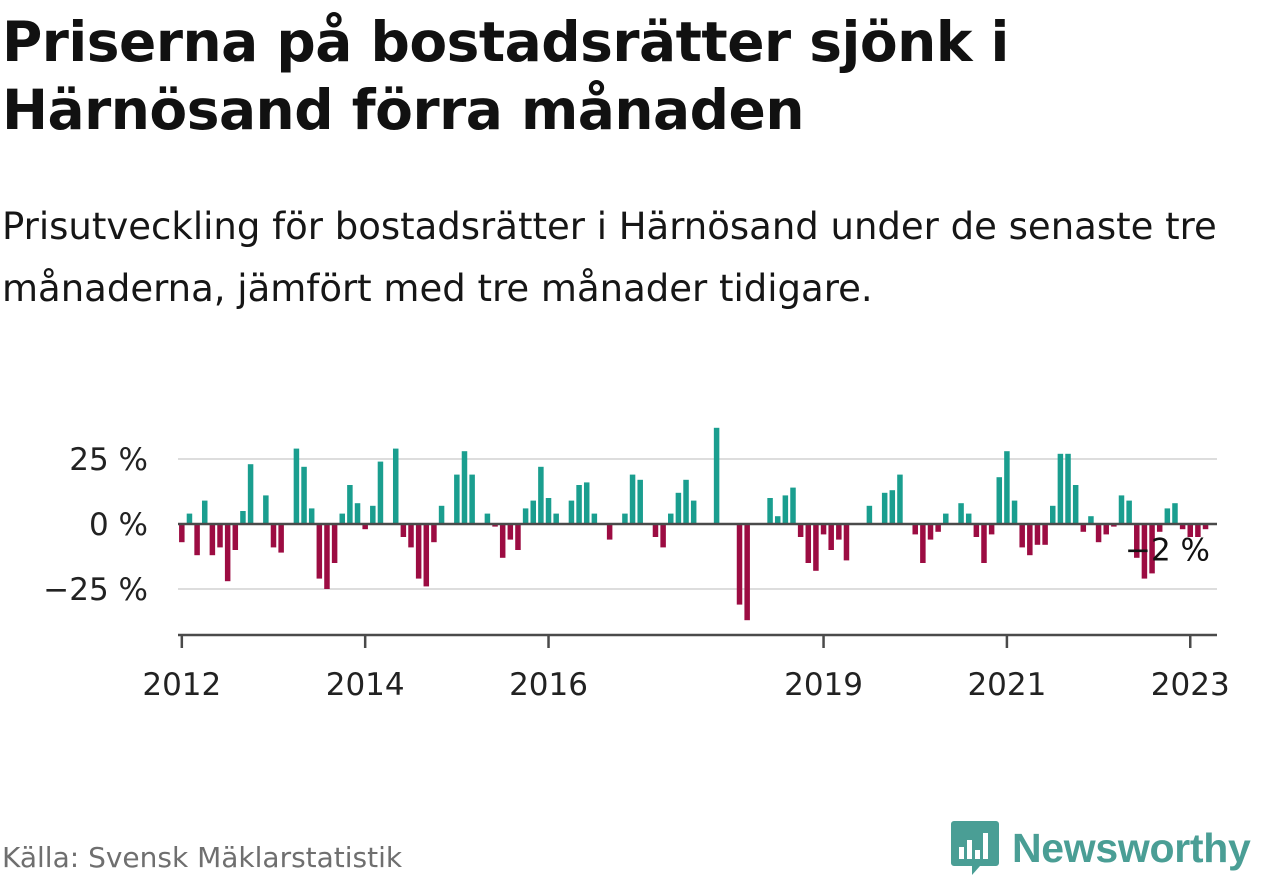  Describe the element at coordinates (365, 683) in the screenshot. I see `x-tick-label: 2014` at that location.